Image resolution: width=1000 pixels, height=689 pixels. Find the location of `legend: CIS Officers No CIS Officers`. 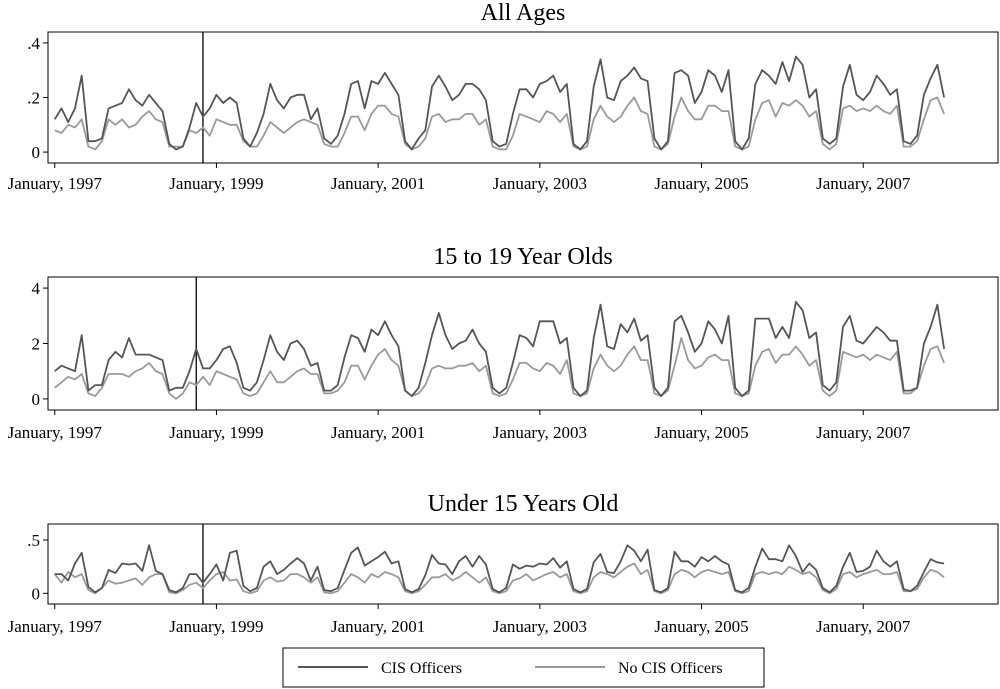

legend: CIS Officers No CIS Officers is located at coordinates (523, 667).